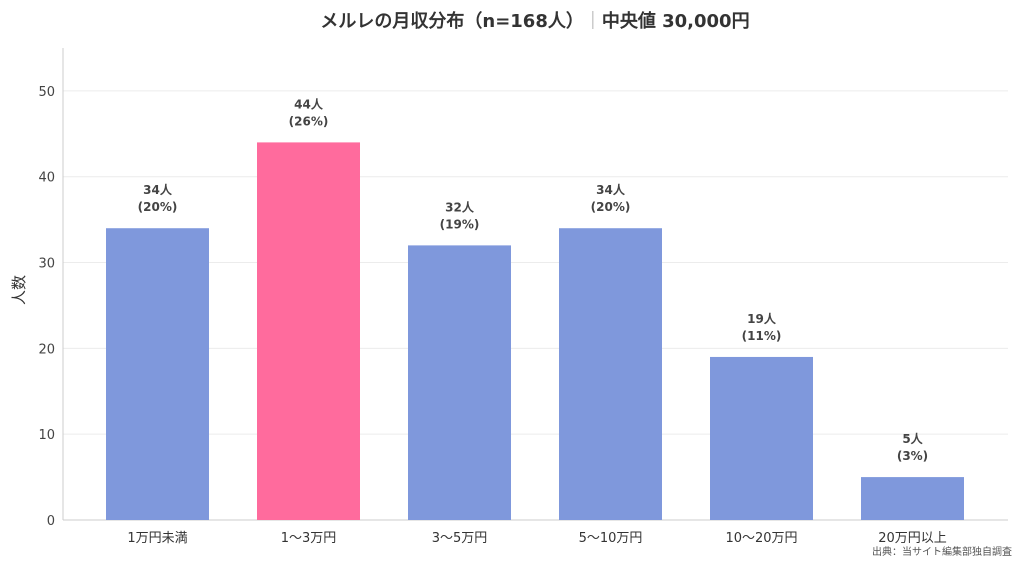 The image size is (1024, 568). I want to click on x-tick-label: 3〜5万円, so click(460, 538).